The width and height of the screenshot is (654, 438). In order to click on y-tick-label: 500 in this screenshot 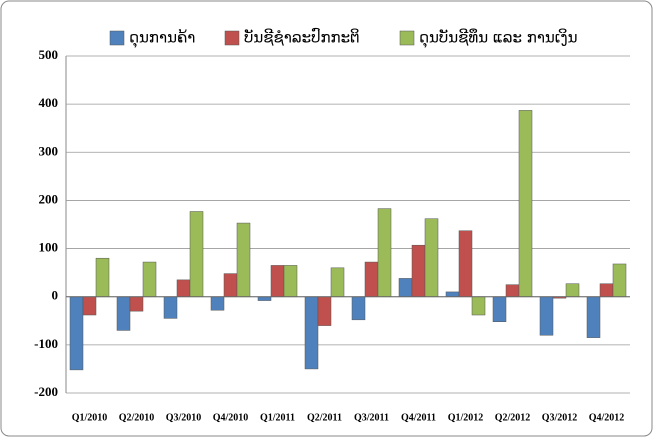, I will do `click(49, 54)`.